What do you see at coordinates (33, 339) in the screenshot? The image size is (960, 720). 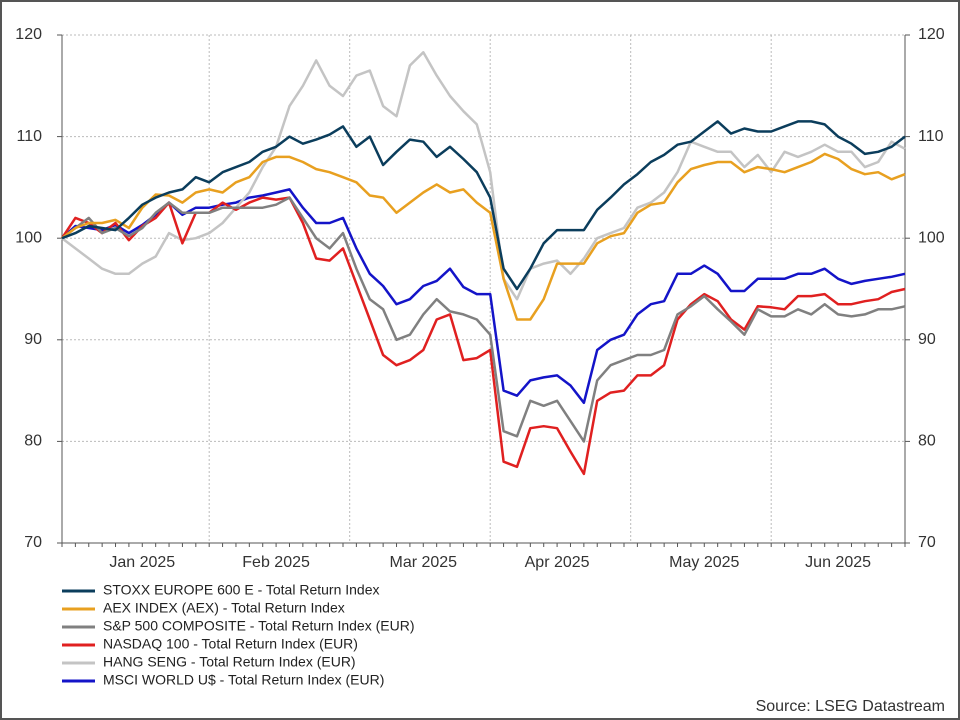 I see `y-tick-label: 90` at bounding box center [33, 339].